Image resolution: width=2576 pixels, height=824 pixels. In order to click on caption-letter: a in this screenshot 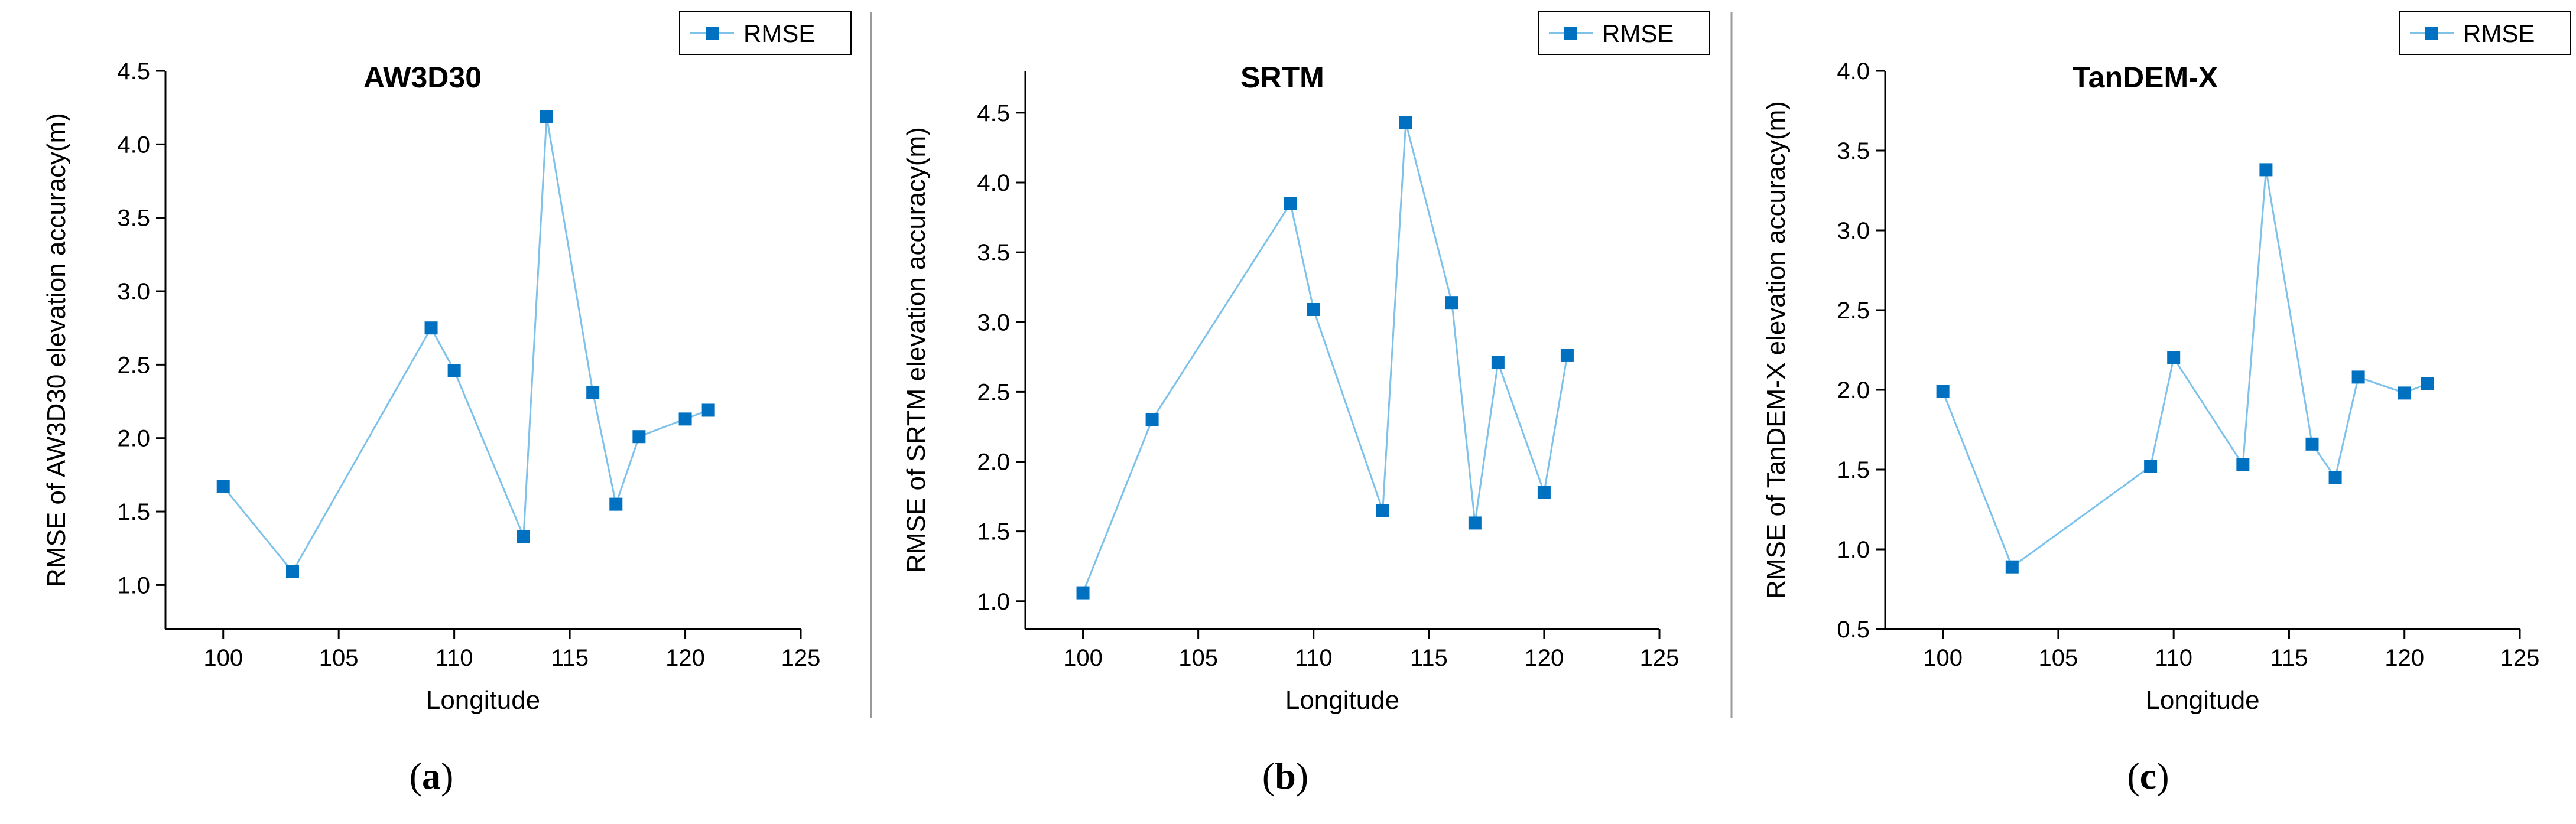, I will do `click(431, 776)`.